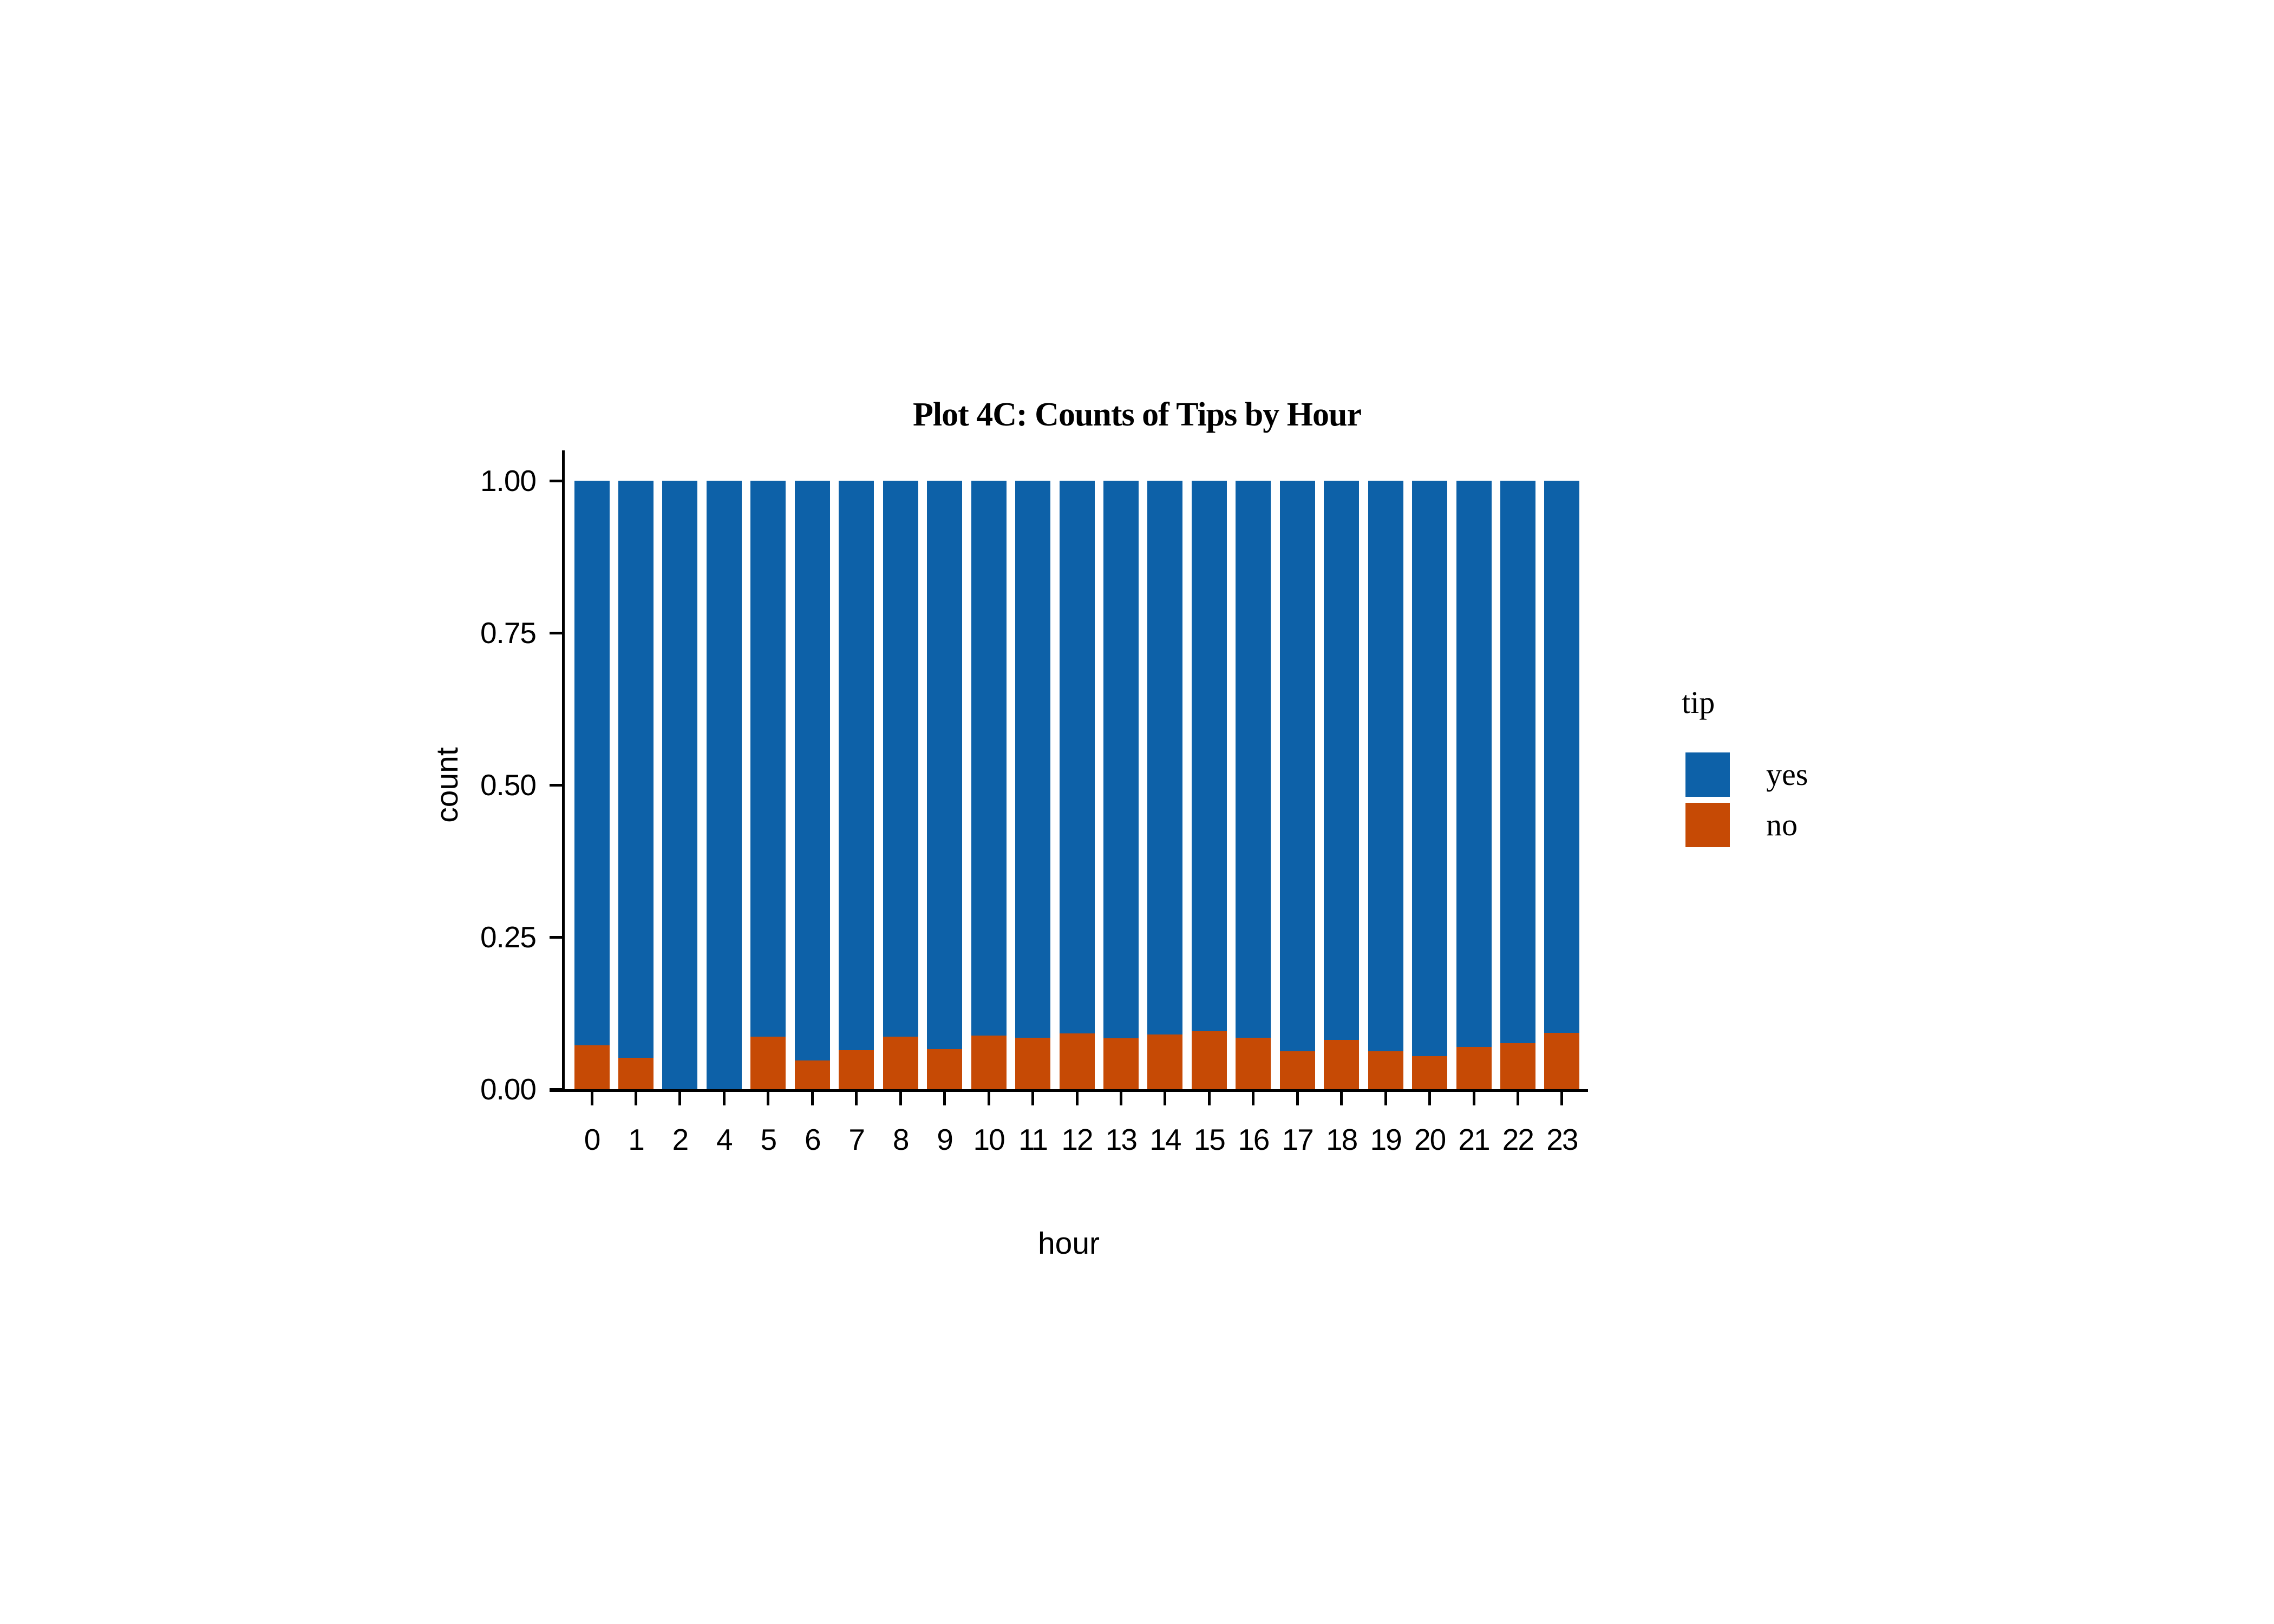 The image size is (2274, 1624). I want to click on x-tick-label-hour-19: 19, so click(1386, 1140).